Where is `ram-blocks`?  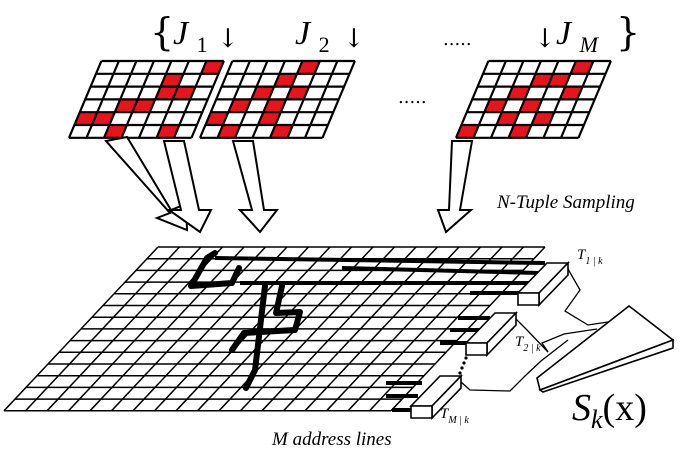 ram-blocks is located at coordinates (489, 340).